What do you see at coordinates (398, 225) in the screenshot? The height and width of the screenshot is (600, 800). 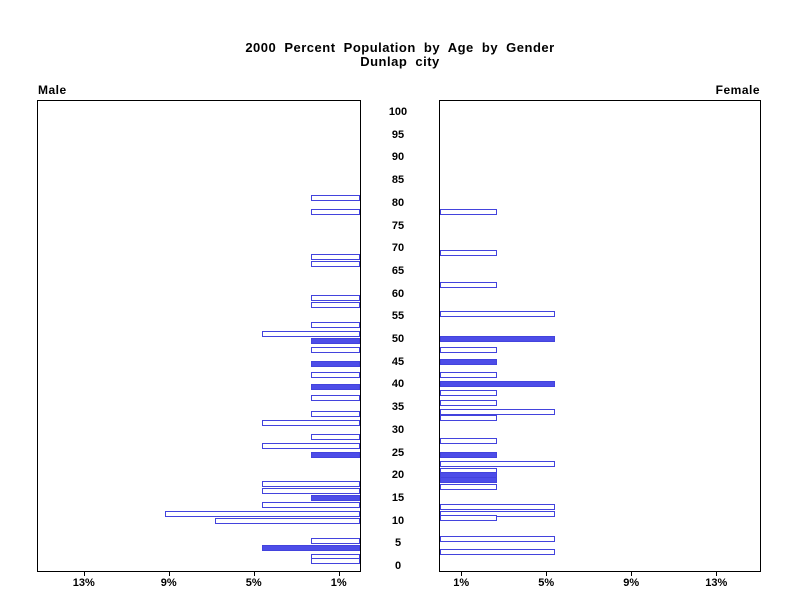 I see `age-axis-label: 75` at bounding box center [398, 225].